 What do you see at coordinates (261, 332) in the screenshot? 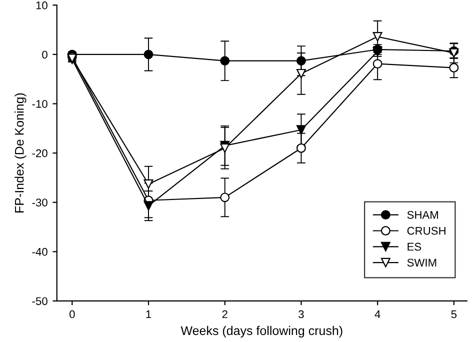
I see `x-axis-title: Weeks (days following crush)` at bounding box center [261, 332].